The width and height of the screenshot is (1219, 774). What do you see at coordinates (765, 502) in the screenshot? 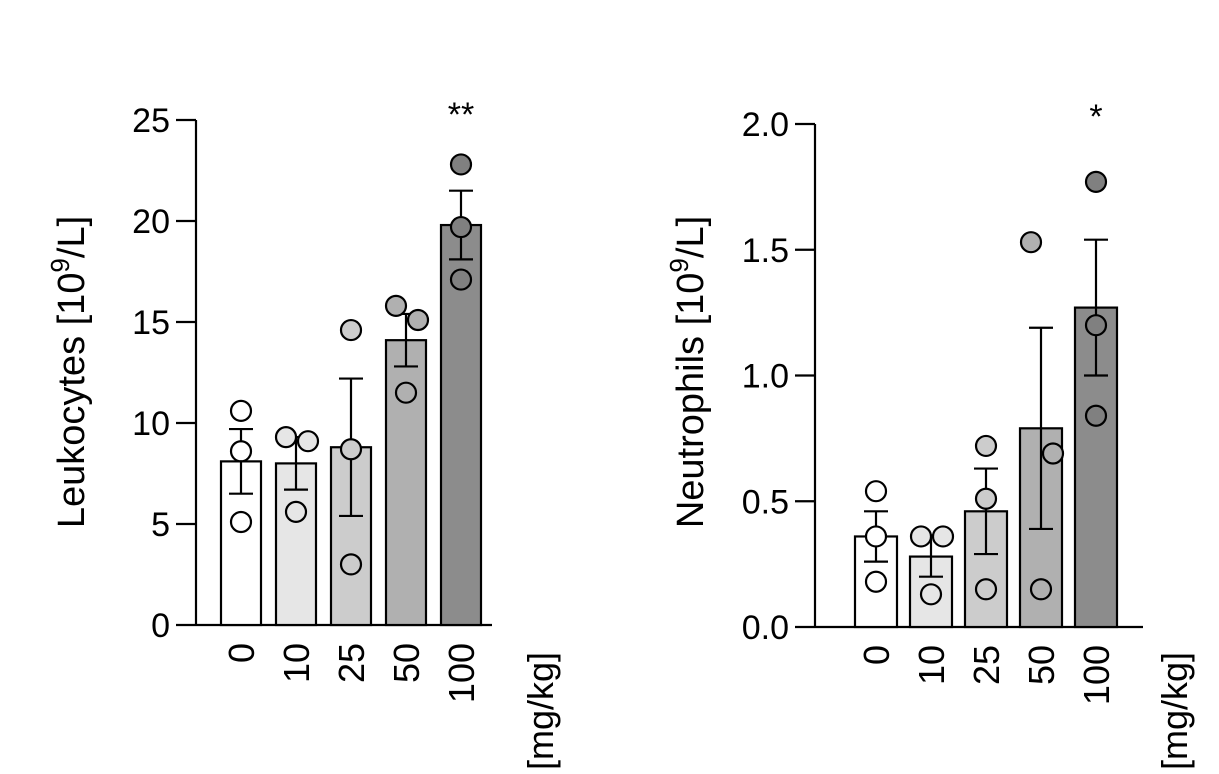
I see `y-tick-label: 0.5` at bounding box center [765, 502].